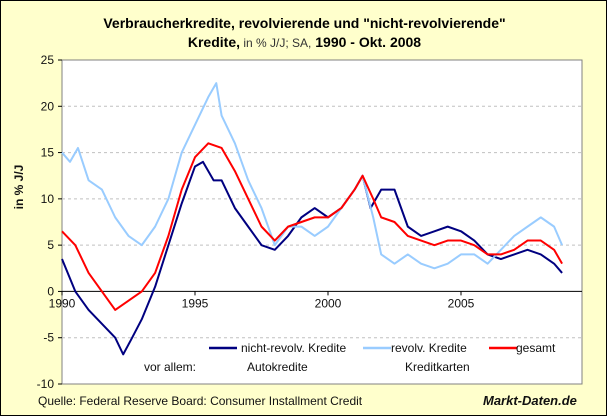  Describe the element at coordinates (277, 367) in the screenshot. I see `legend-sublabel: Autokredite` at that location.